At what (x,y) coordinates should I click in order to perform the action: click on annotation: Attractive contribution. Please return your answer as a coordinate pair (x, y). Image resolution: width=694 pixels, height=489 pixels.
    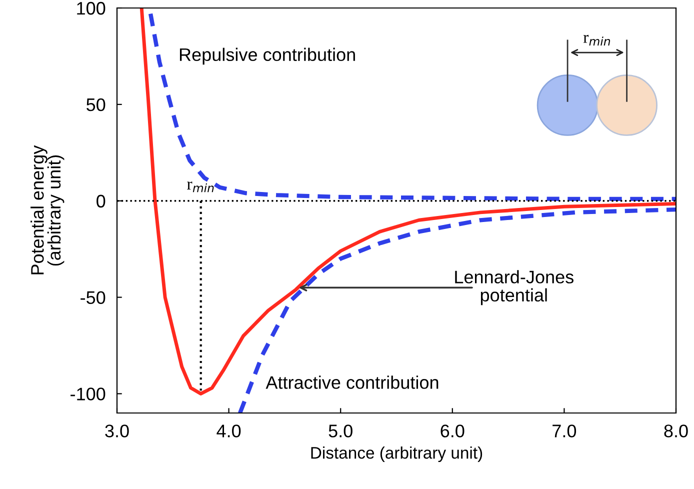
    Looking at the image, I should click on (352, 382).